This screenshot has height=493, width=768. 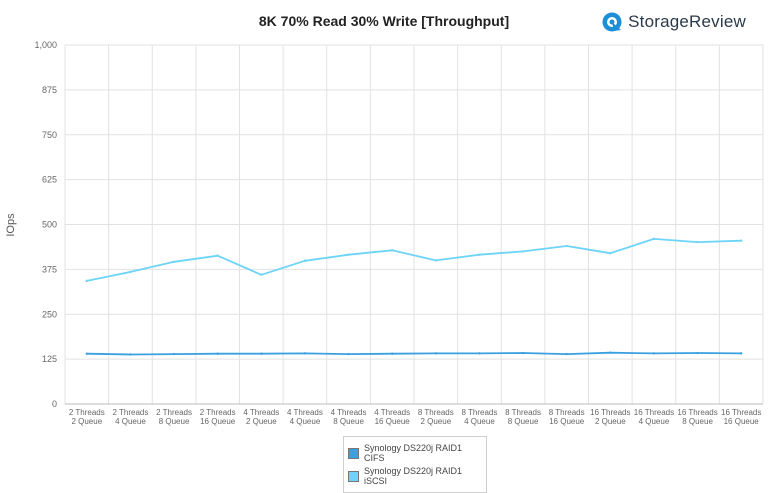 I want to click on x-tick-label: 8 Threads 16 Queue, so click(x=567, y=417).